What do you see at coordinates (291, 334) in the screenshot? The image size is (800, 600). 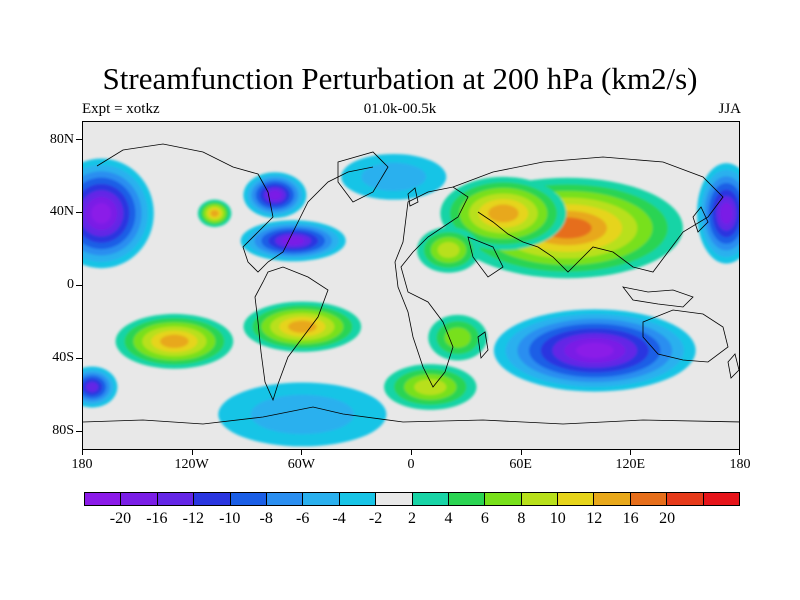 I see `south-america-coast` at bounding box center [291, 334].